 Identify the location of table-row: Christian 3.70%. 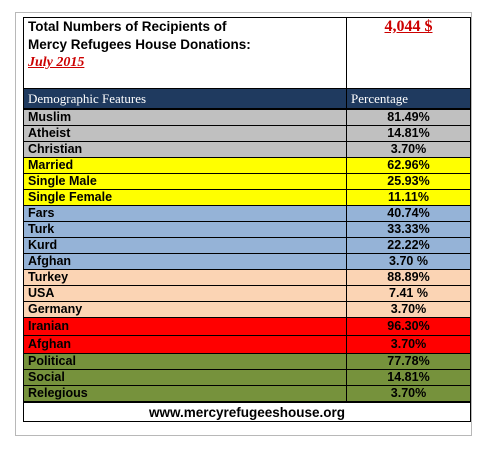
(247, 149).